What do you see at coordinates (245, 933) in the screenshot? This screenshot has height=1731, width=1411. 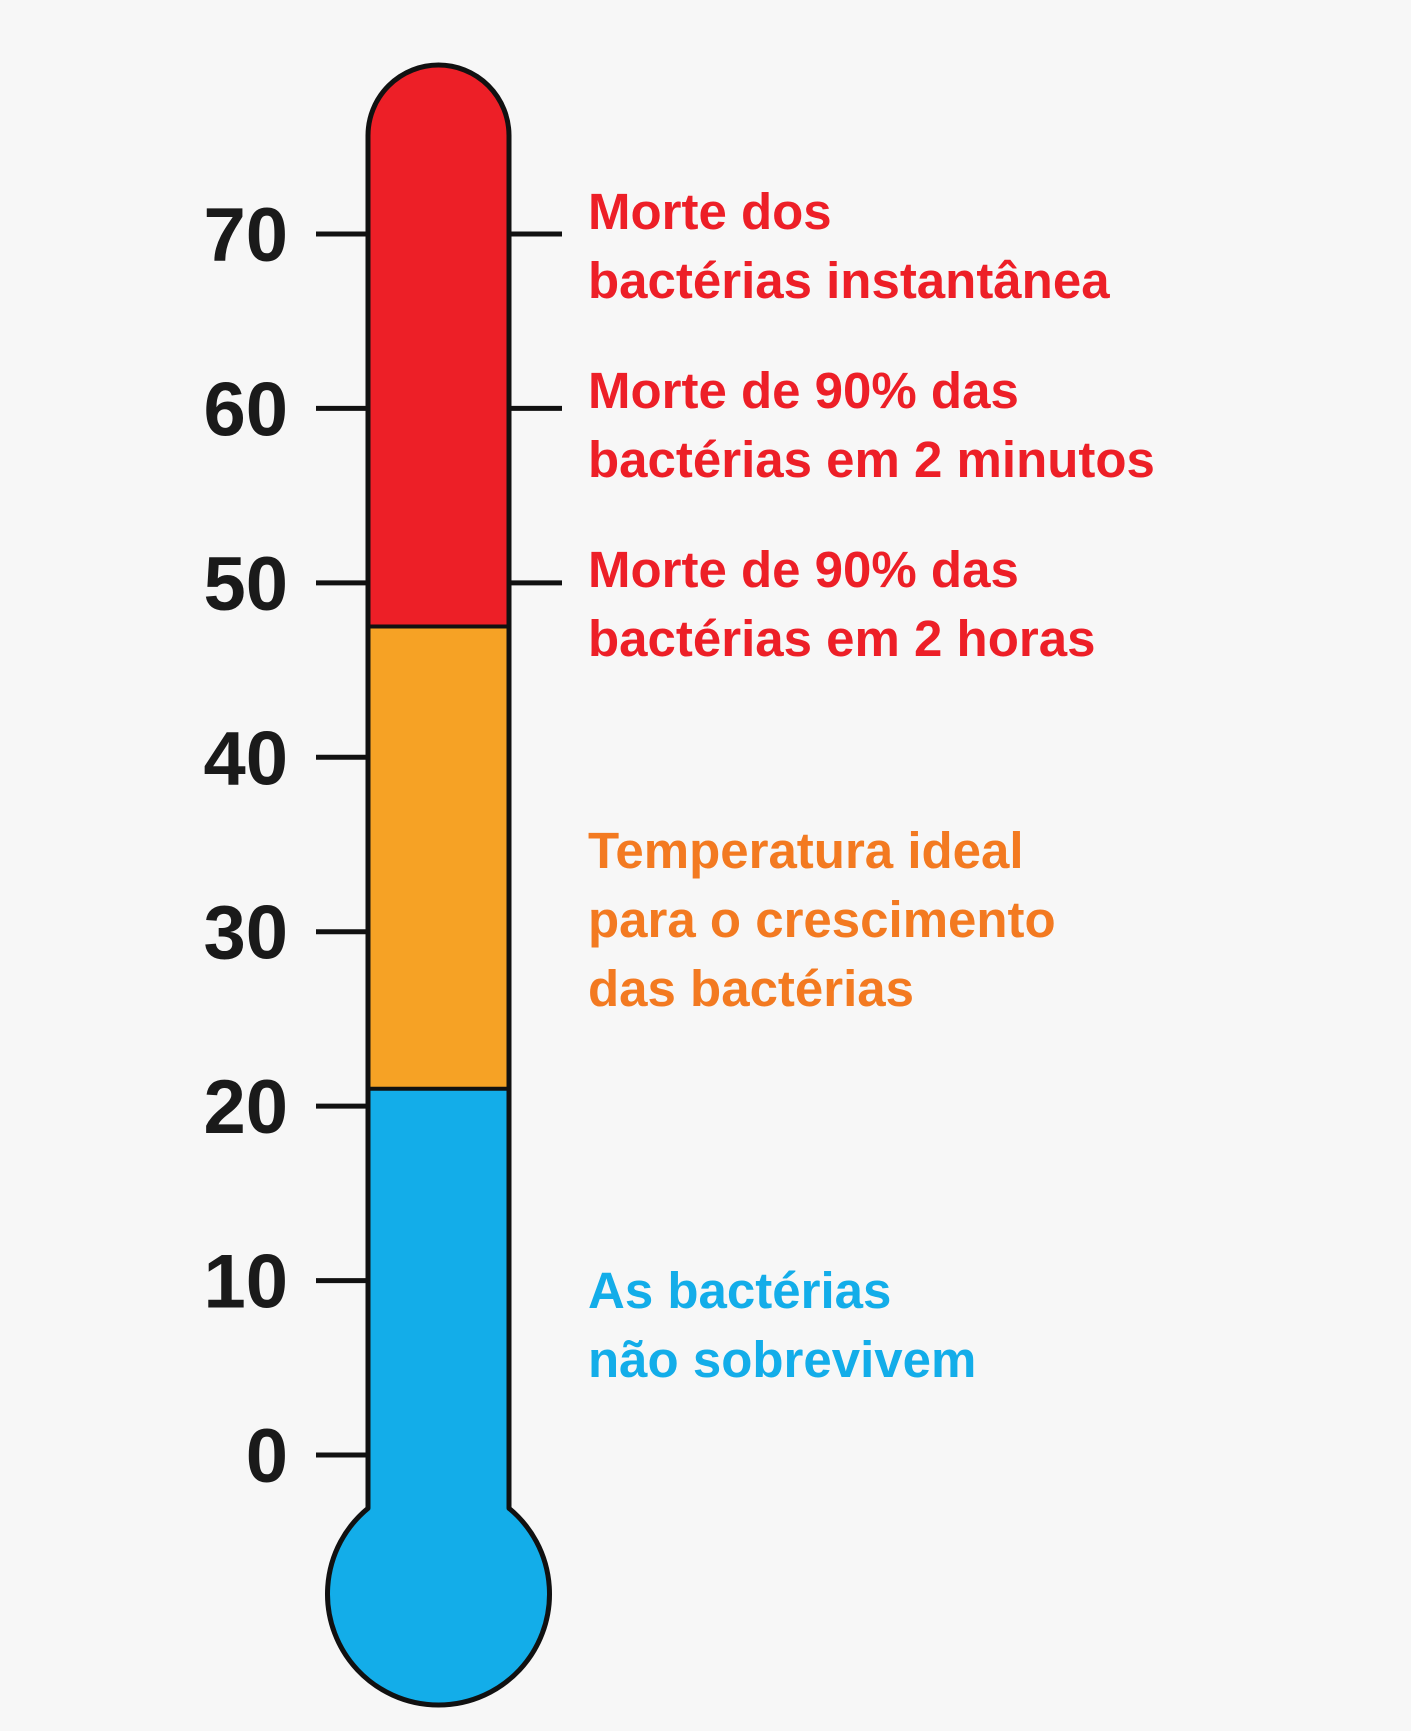 I see `tick-label-30: 30` at bounding box center [245, 933].